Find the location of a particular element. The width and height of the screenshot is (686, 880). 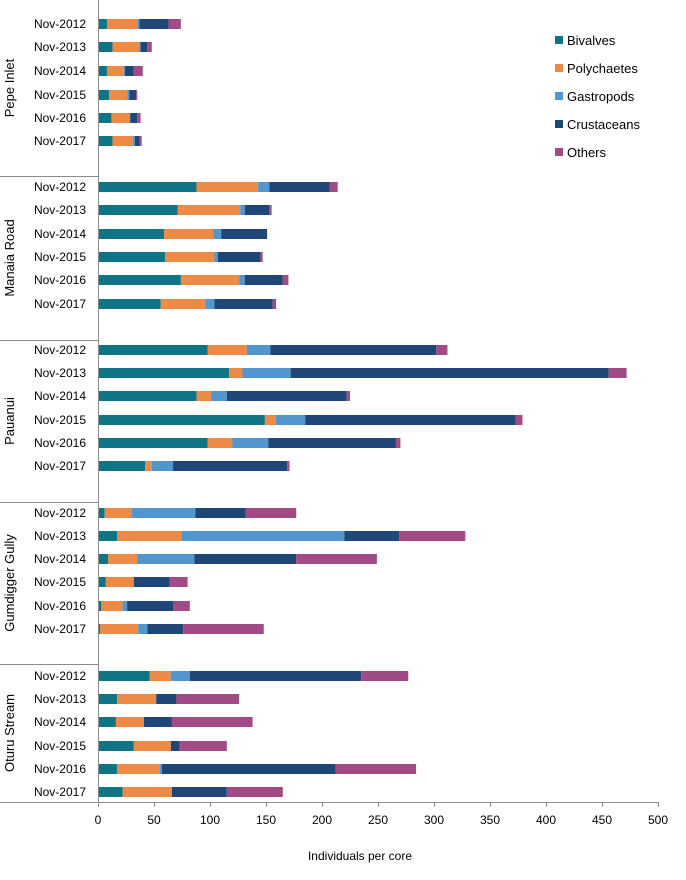

row-label: Nov-2015 is located at coordinates (60, 582).